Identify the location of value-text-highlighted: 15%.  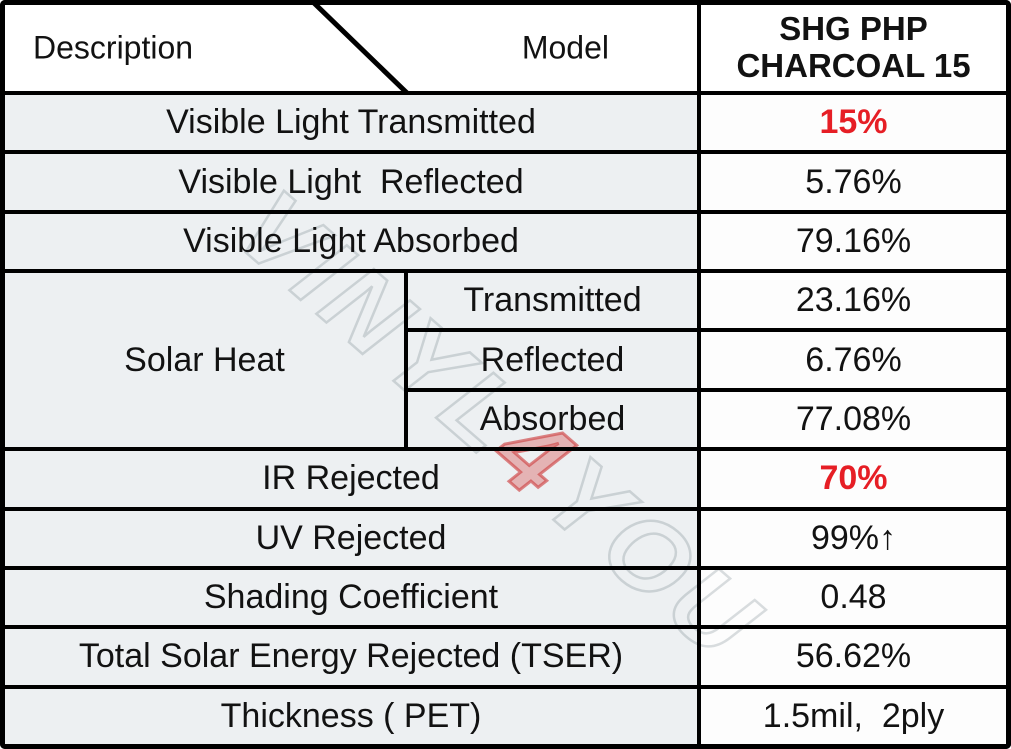
(853, 122).